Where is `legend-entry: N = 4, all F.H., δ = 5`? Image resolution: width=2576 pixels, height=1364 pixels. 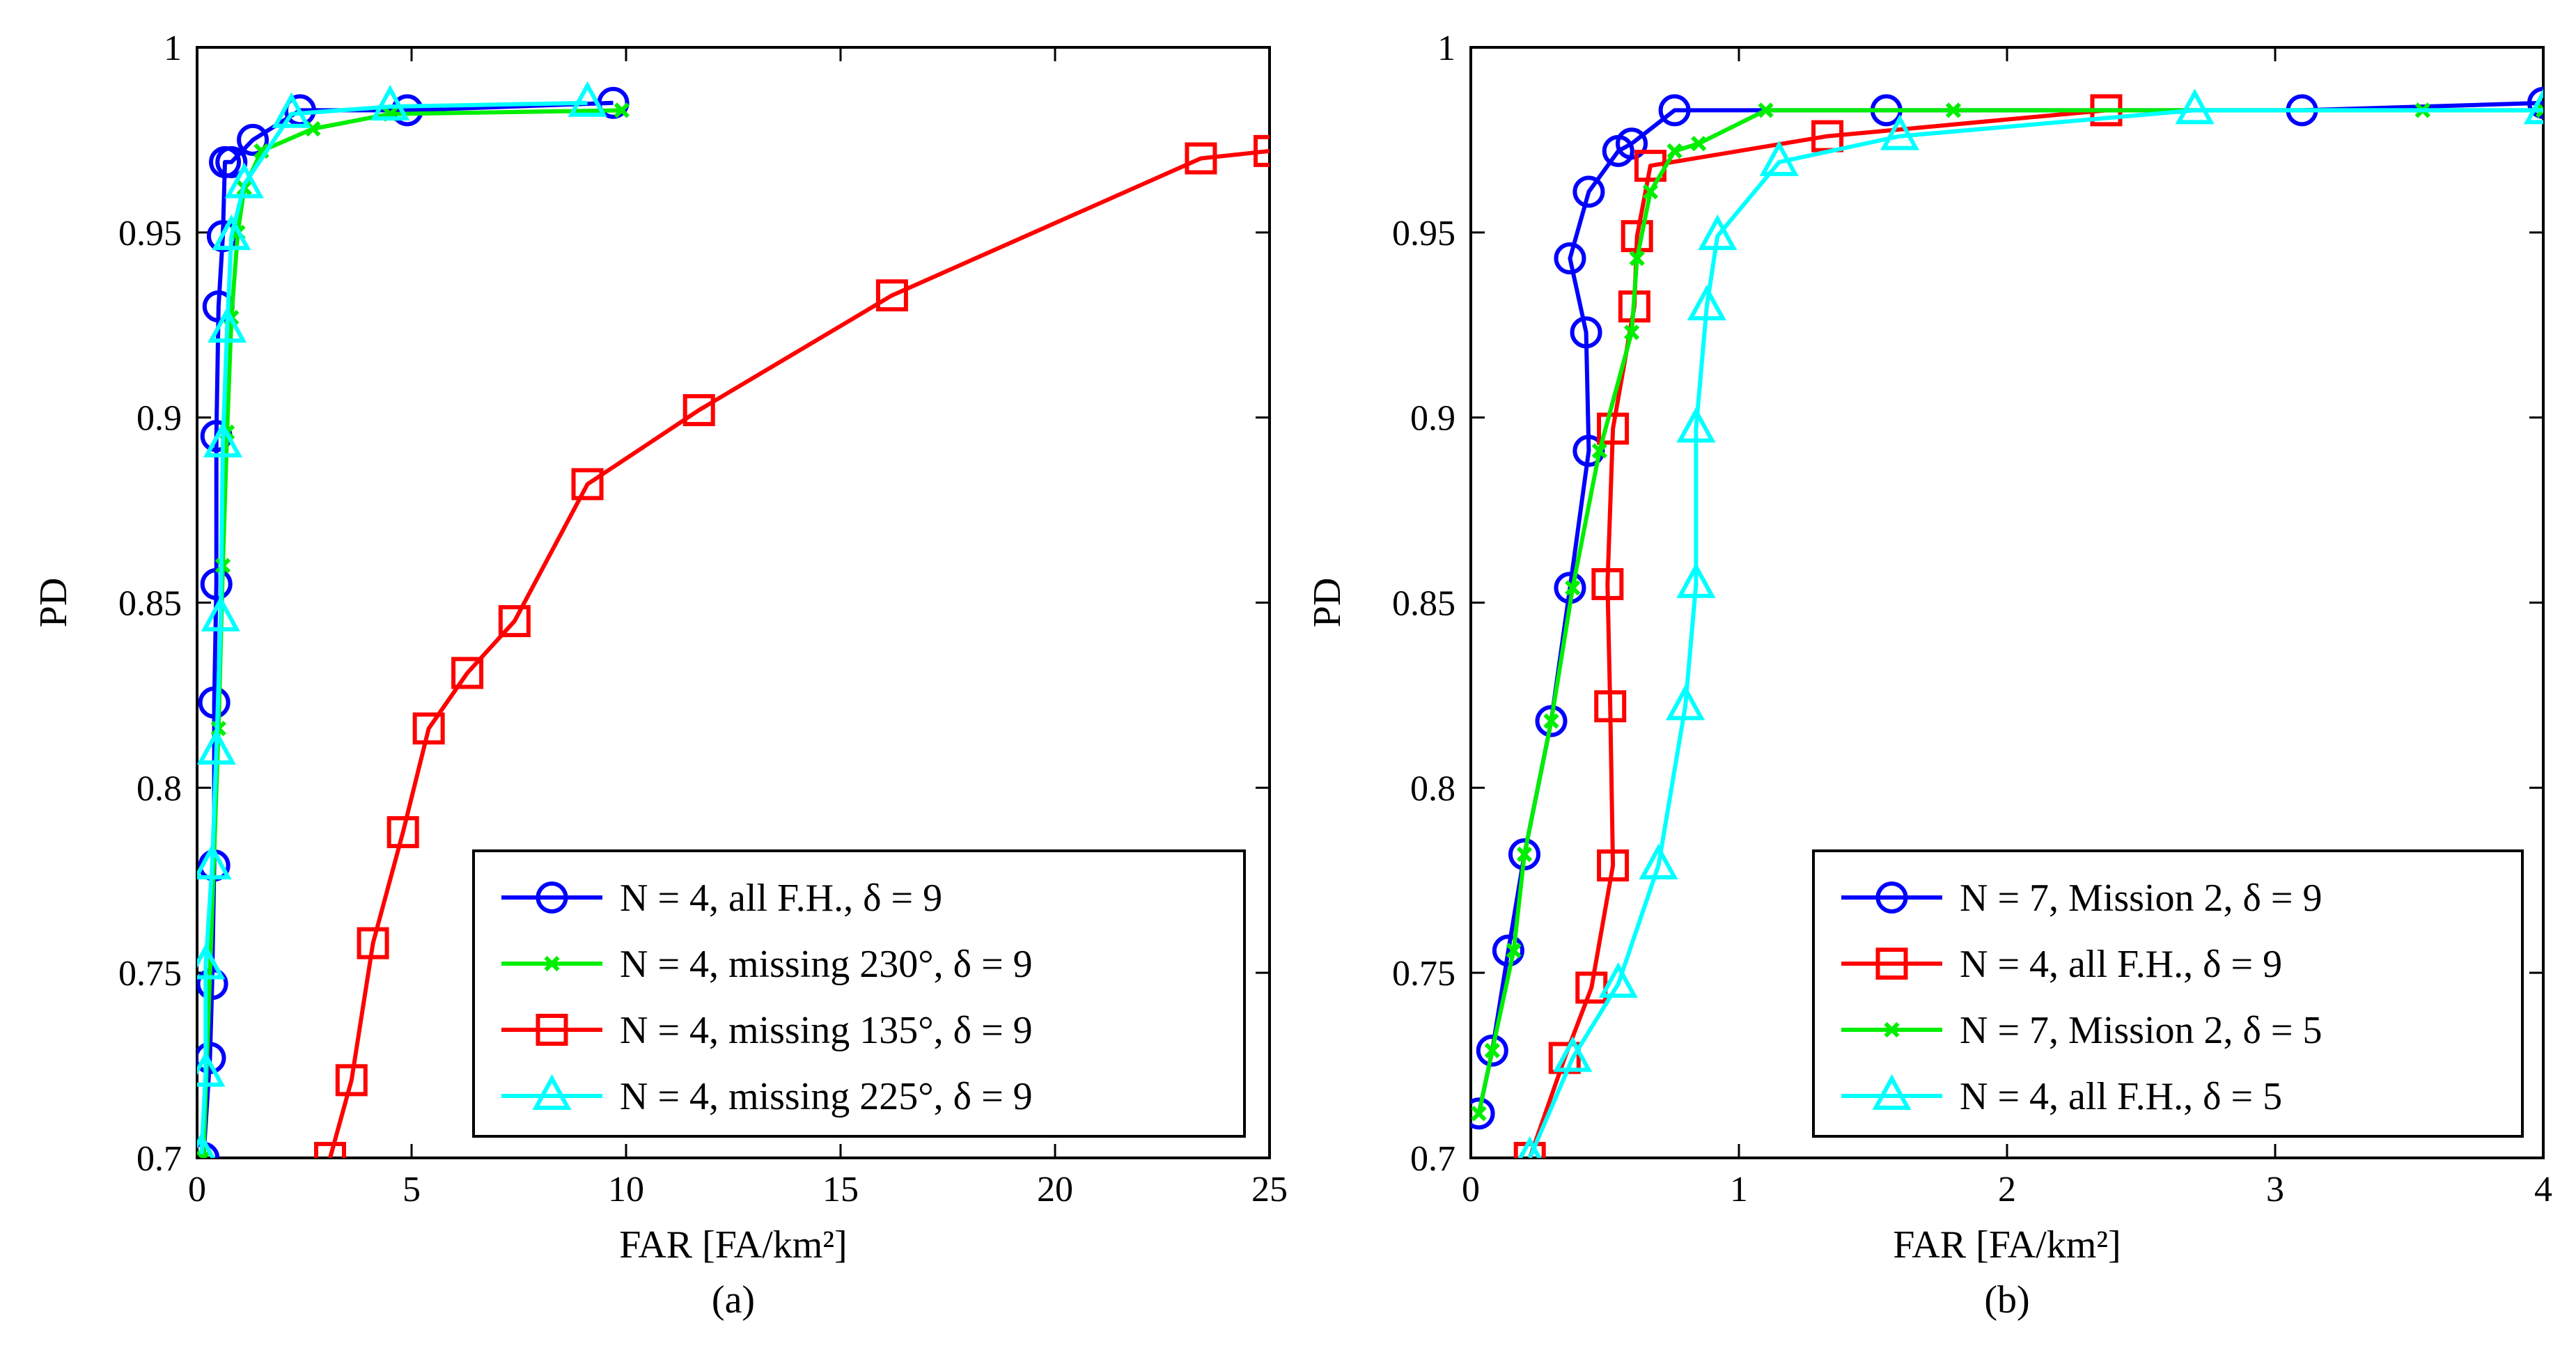 legend-entry: N = 4, all F.H., δ = 5 is located at coordinates (2061, 1096).